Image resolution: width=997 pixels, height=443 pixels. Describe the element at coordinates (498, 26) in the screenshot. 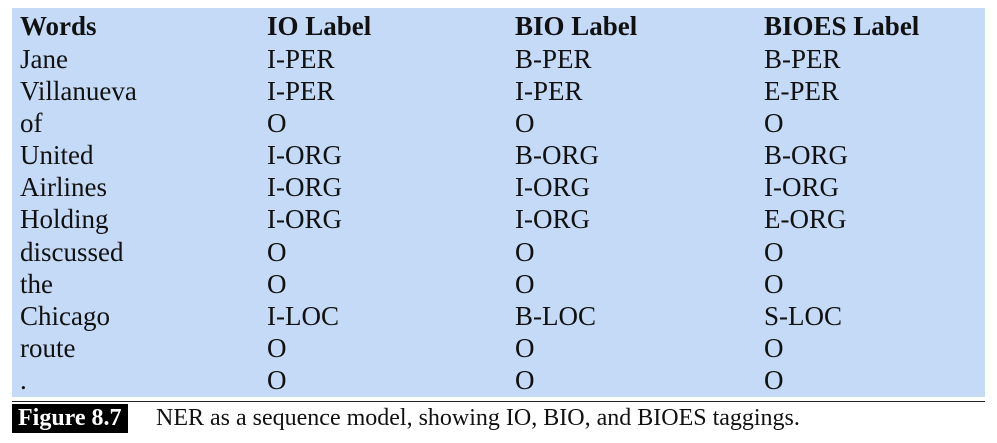

I see `table-header-row: Words IO Label BIO Label BIOES Label` at that location.